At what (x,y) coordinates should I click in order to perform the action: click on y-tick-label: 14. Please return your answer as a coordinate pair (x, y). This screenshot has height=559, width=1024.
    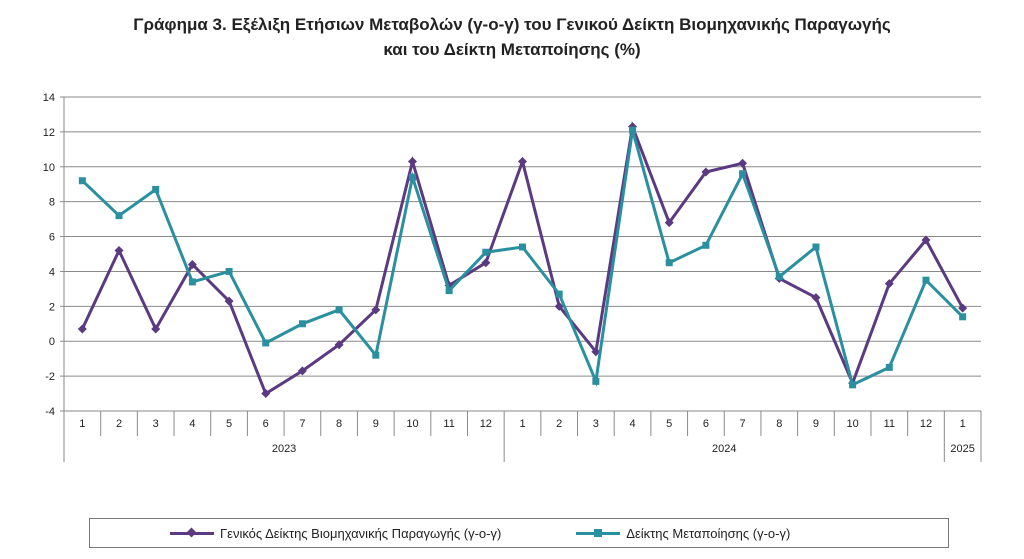
    Looking at the image, I should click on (49, 98).